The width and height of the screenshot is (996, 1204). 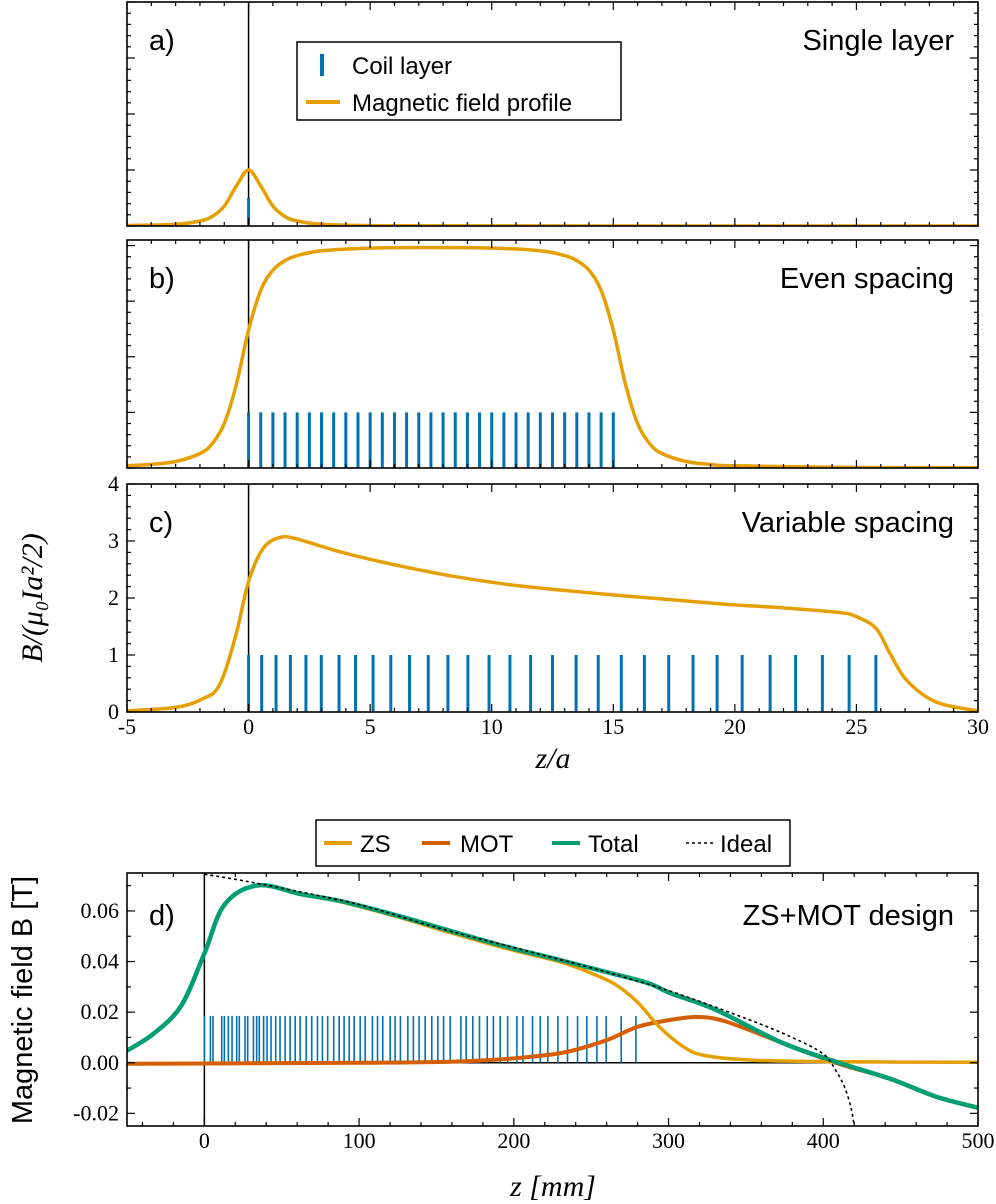 What do you see at coordinates (613, 844) in the screenshot?
I see `legend-total-label: Total` at bounding box center [613, 844].